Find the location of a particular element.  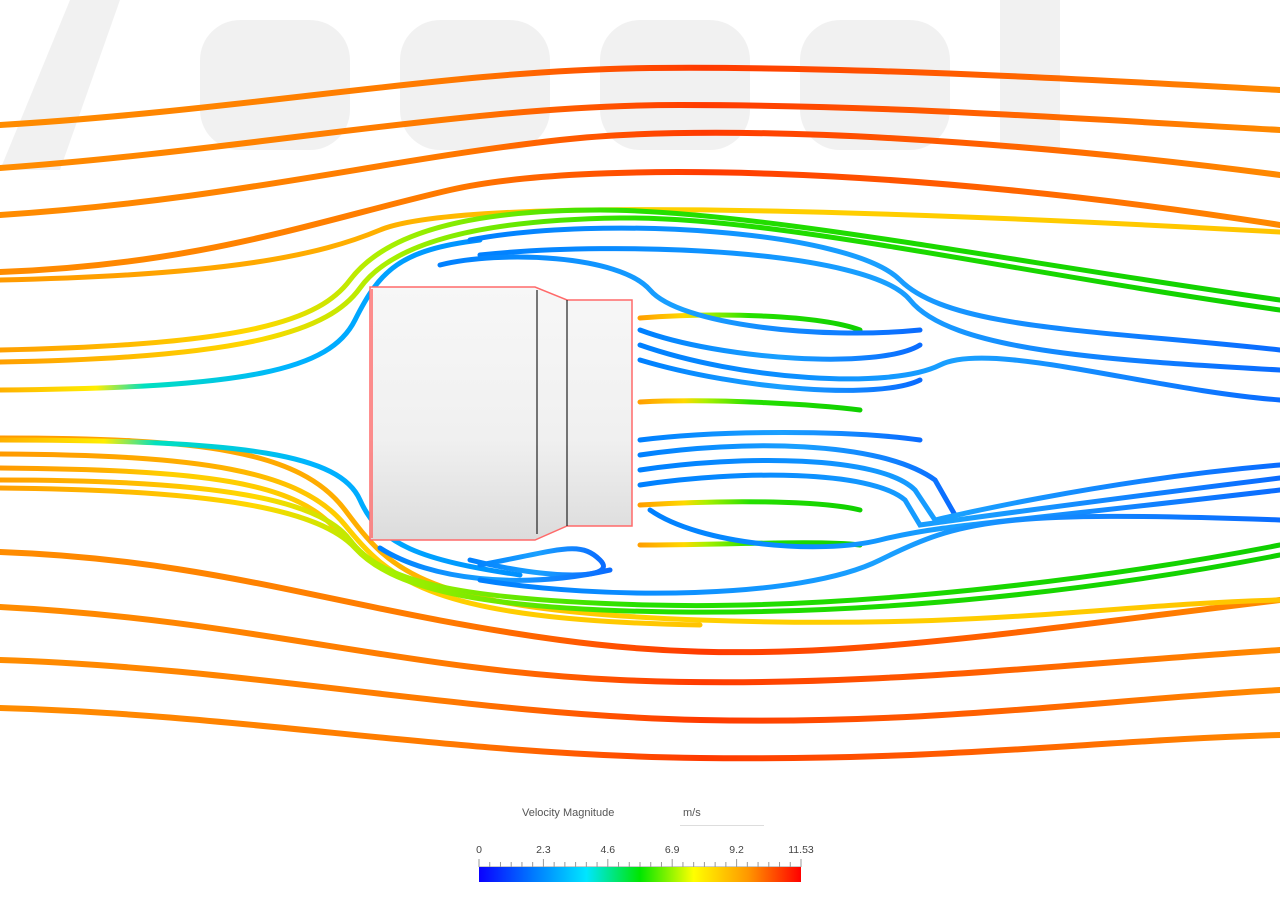

legend-title: Velocity Magnitude is located at coordinates (568, 813).